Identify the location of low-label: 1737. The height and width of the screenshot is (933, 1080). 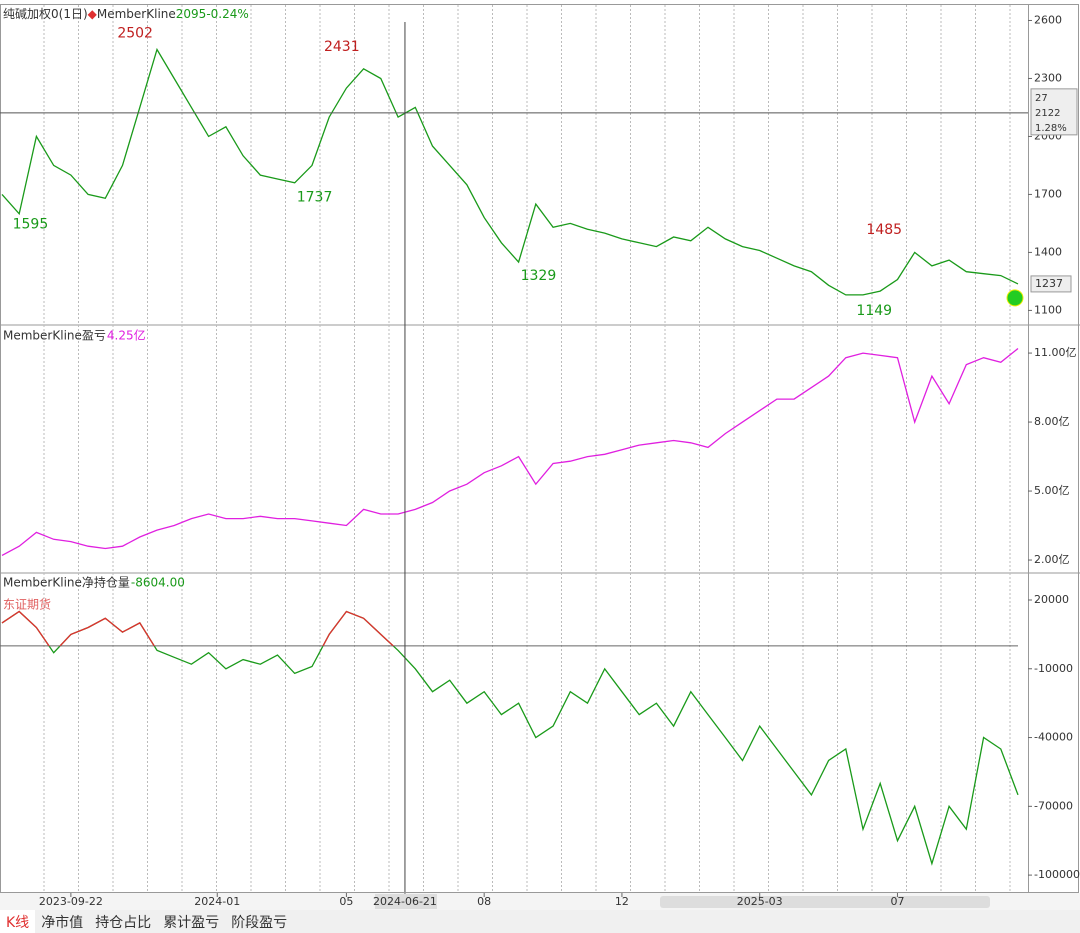
(315, 197).